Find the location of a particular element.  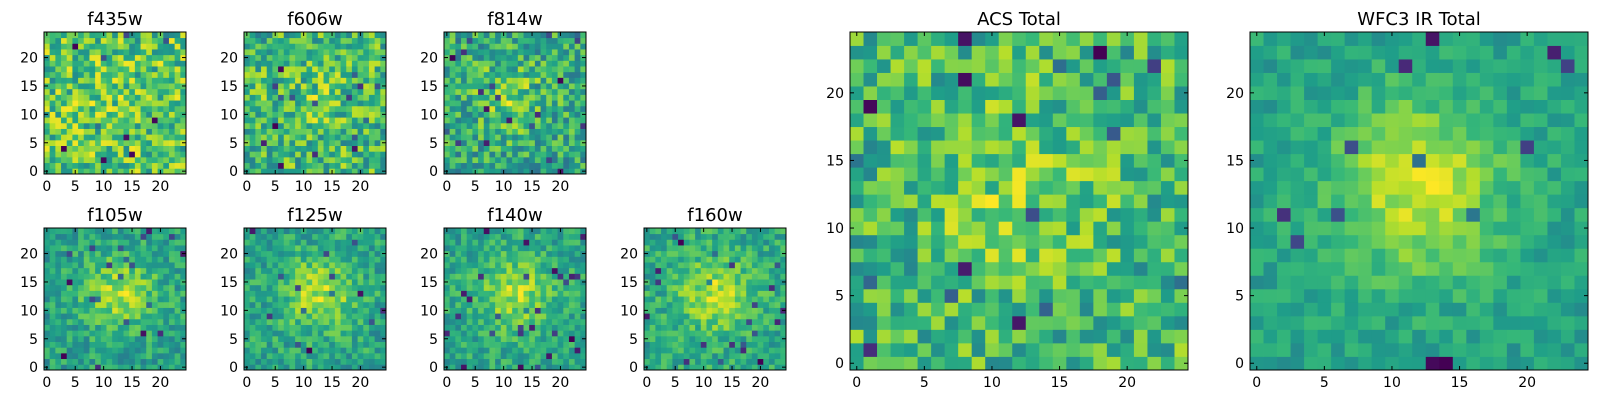

axes-frame is located at coordinates (315, 299).